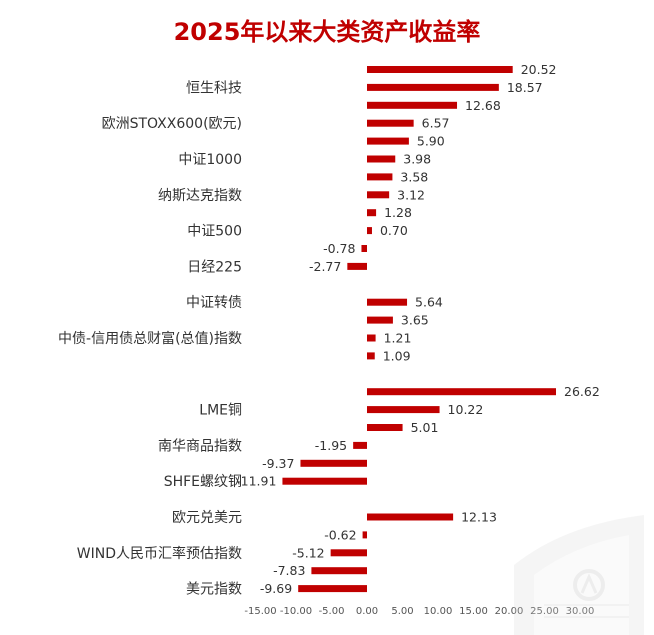 This screenshot has height=635, width=654. What do you see at coordinates (214, 267) in the screenshot?
I see `category-label: 日经225` at bounding box center [214, 267].